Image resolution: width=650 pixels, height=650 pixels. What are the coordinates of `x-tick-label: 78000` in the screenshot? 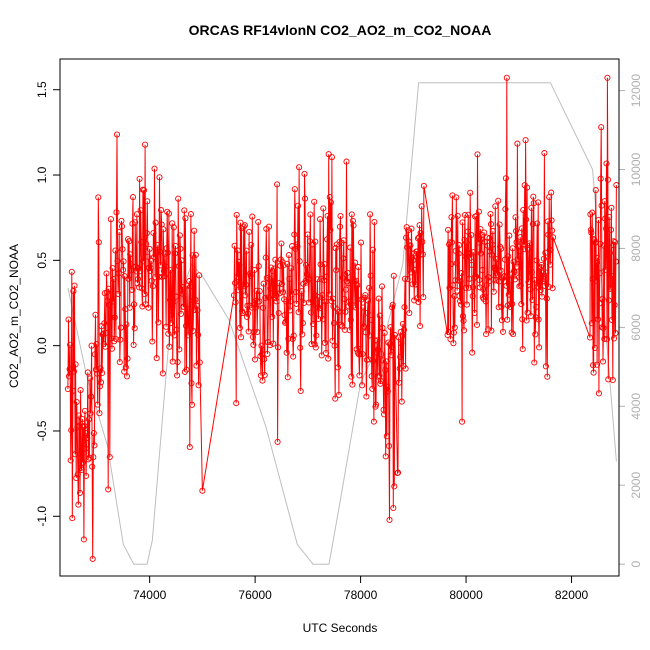 It's located at (361, 595).